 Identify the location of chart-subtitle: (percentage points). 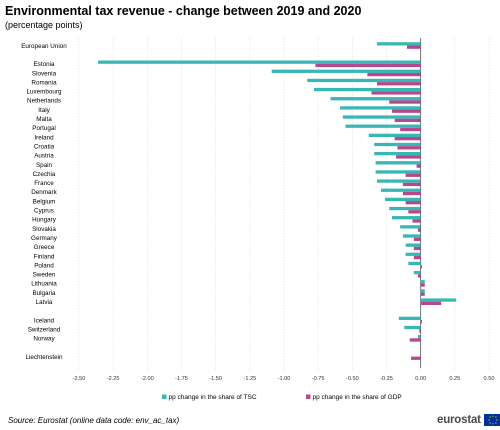
(44, 25).